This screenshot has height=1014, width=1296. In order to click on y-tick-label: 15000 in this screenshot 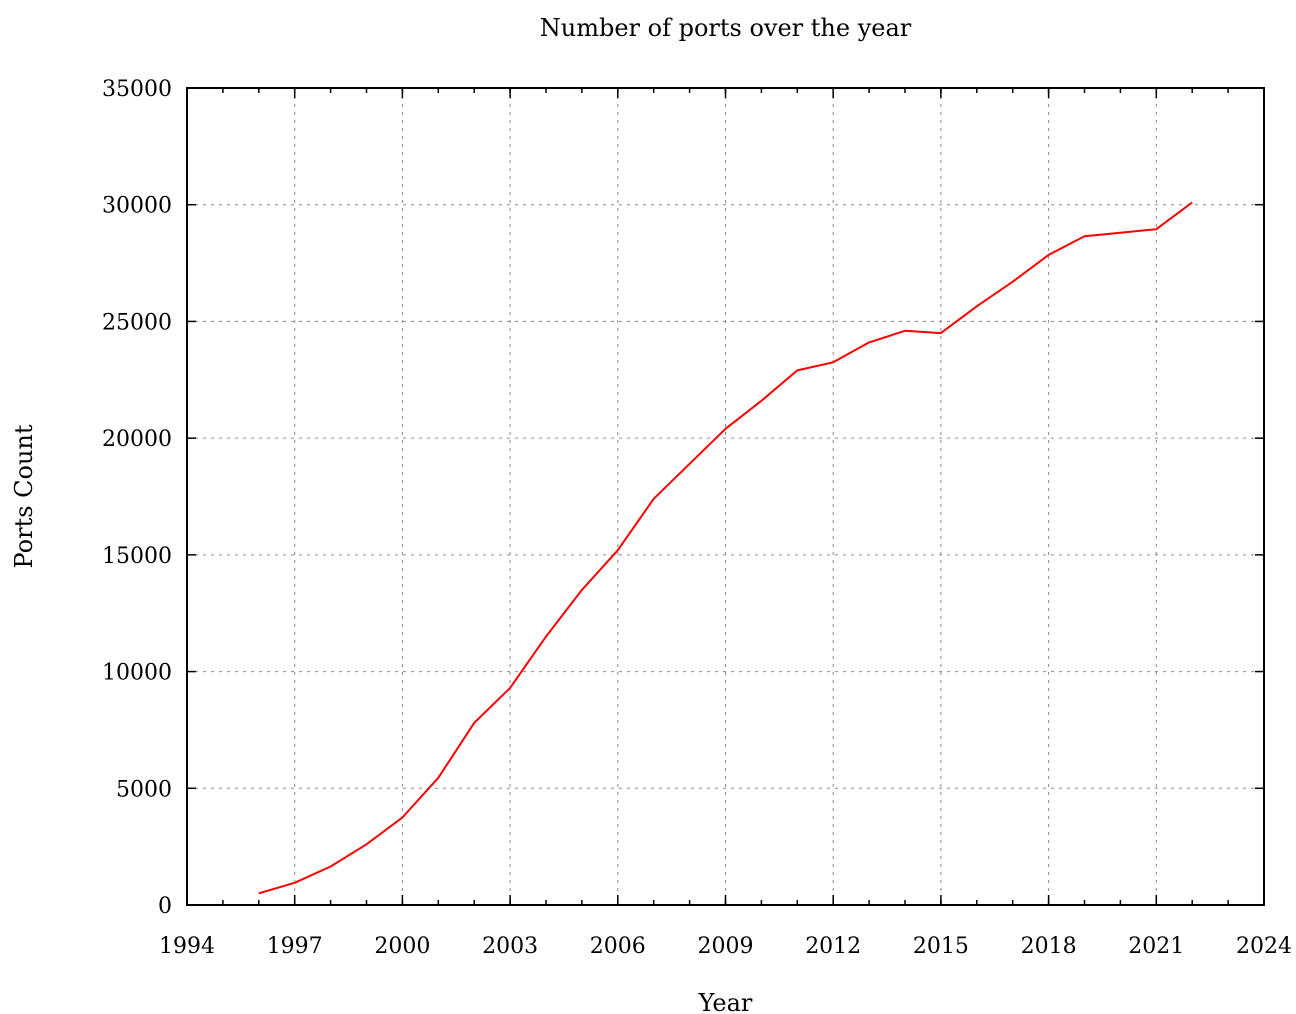, I will do `click(137, 556)`.